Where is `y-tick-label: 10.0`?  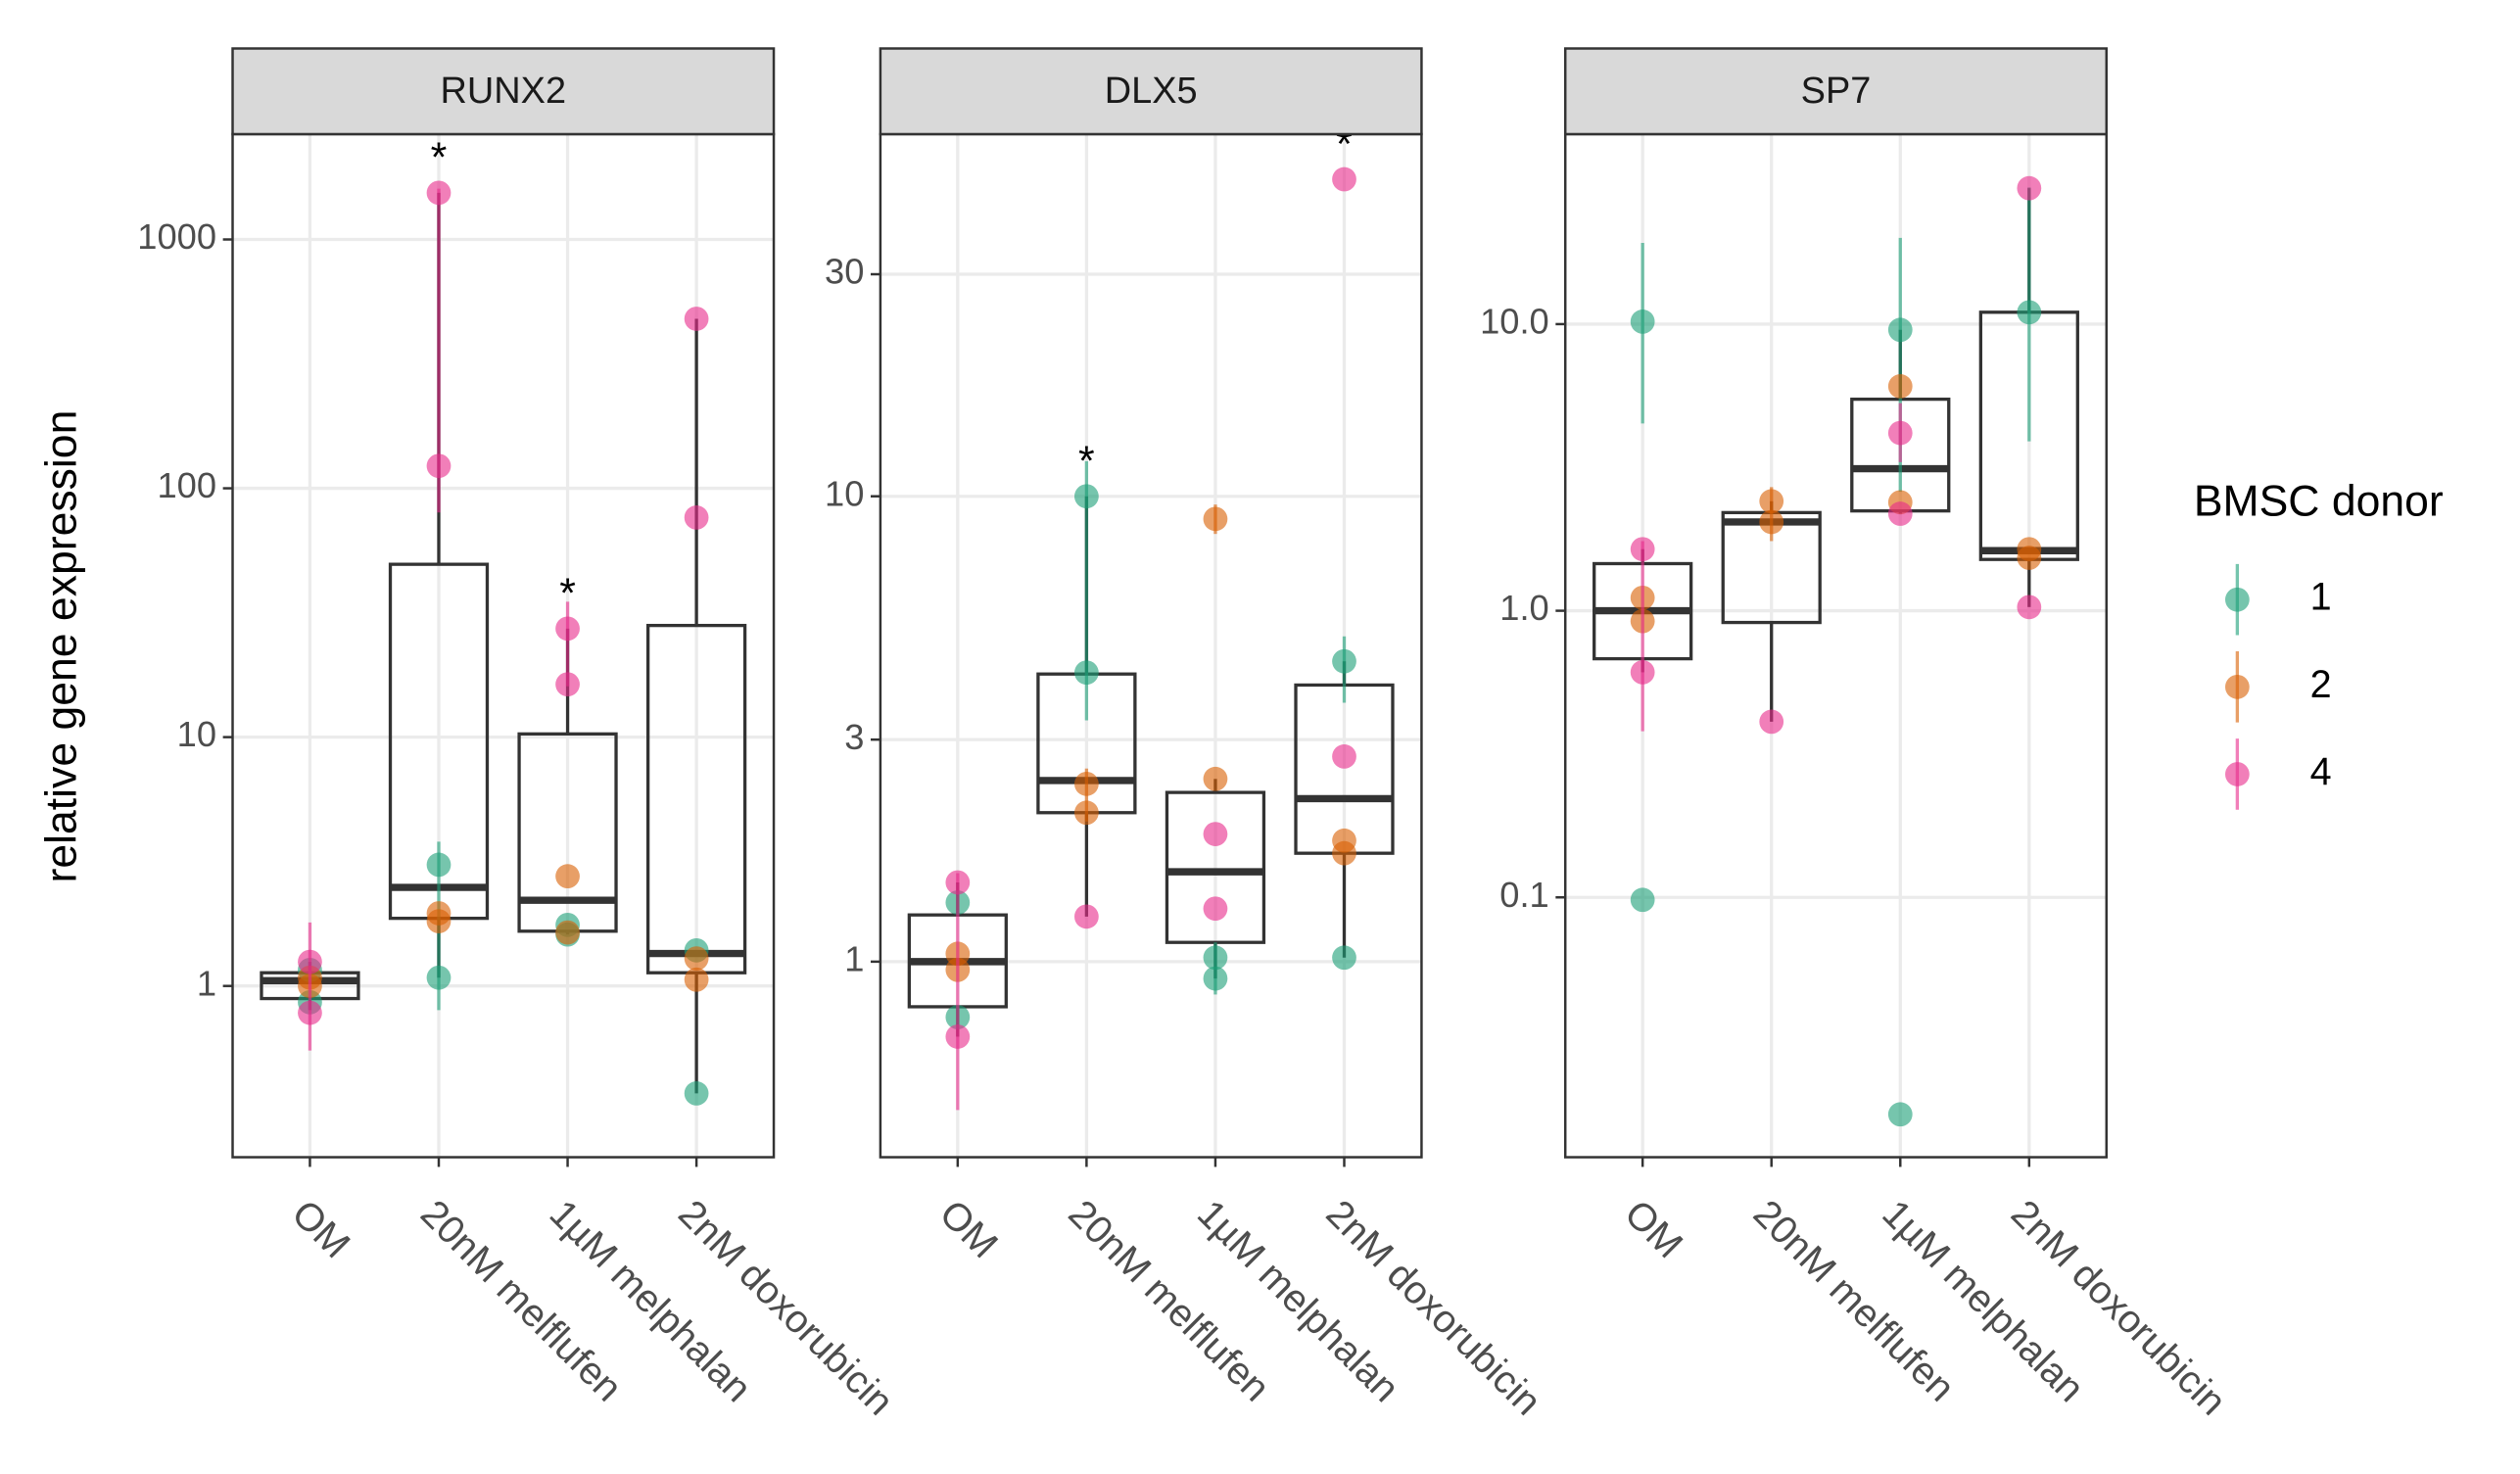
y-tick-label: 10.0 is located at coordinates (1514, 322).